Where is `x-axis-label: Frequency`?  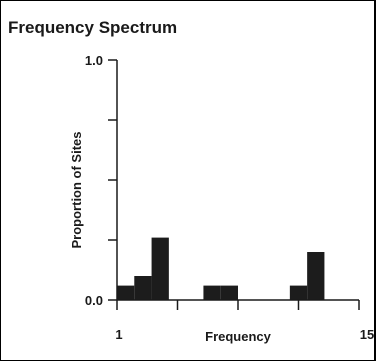 x-axis-label: Frequency is located at coordinates (238, 336).